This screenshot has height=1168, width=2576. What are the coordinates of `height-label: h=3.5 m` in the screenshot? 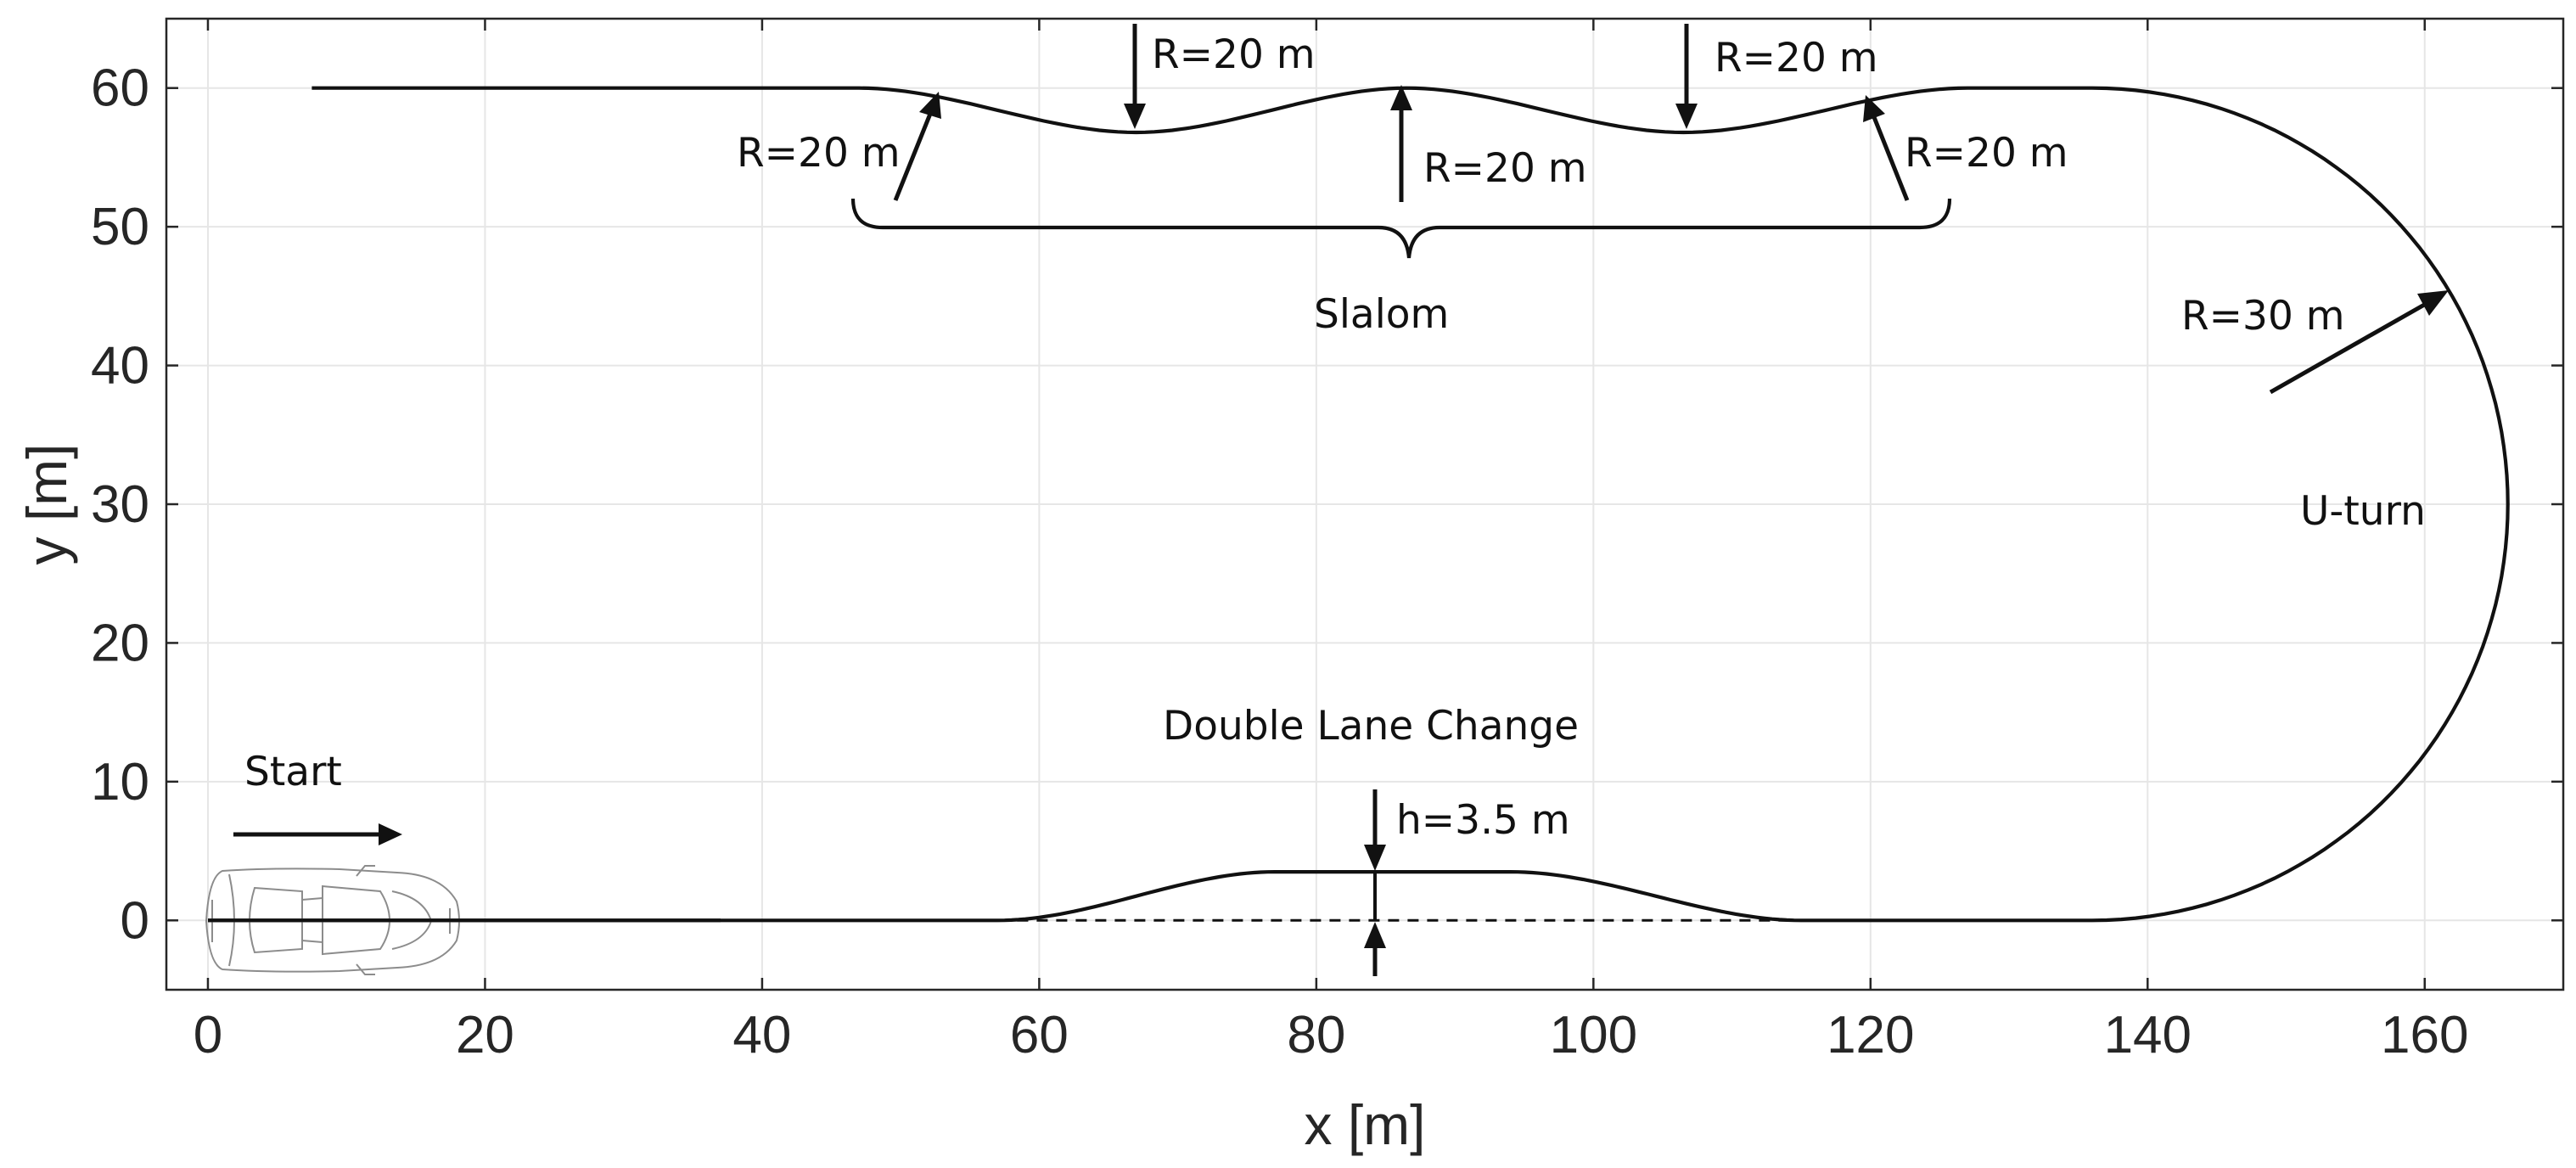 It's located at (1483, 820).